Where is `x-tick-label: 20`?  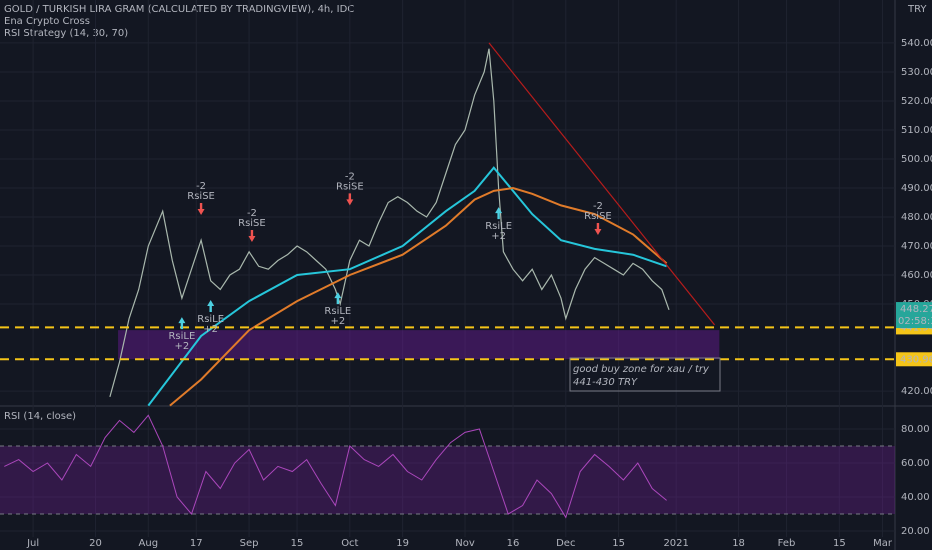 x-tick-label: 20 is located at coordinates (95, 543).